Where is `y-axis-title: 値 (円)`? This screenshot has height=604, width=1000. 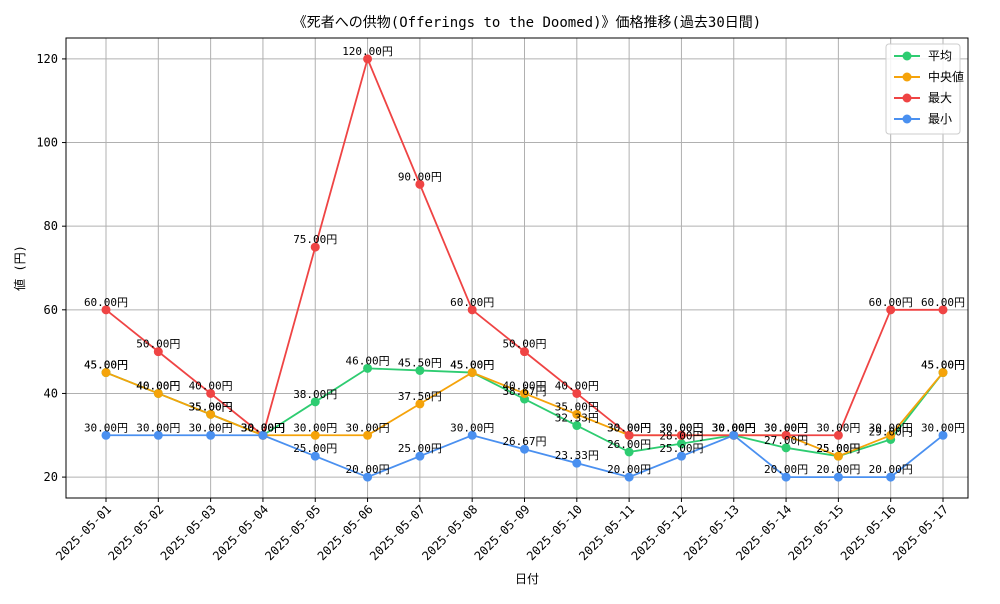
y-axis-title: 値 (円) is located at coordinates (19, 268).